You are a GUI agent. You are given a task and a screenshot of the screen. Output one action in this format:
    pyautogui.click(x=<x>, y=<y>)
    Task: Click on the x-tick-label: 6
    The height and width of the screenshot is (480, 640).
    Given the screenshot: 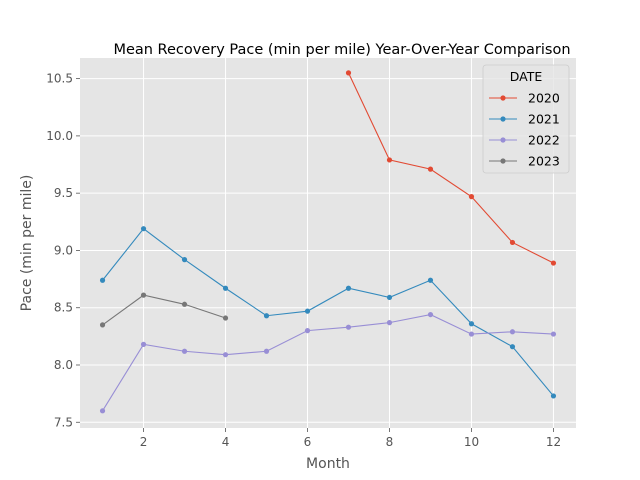 What is the action you would take?
    pyautogui.click(x=308, y=442)
    